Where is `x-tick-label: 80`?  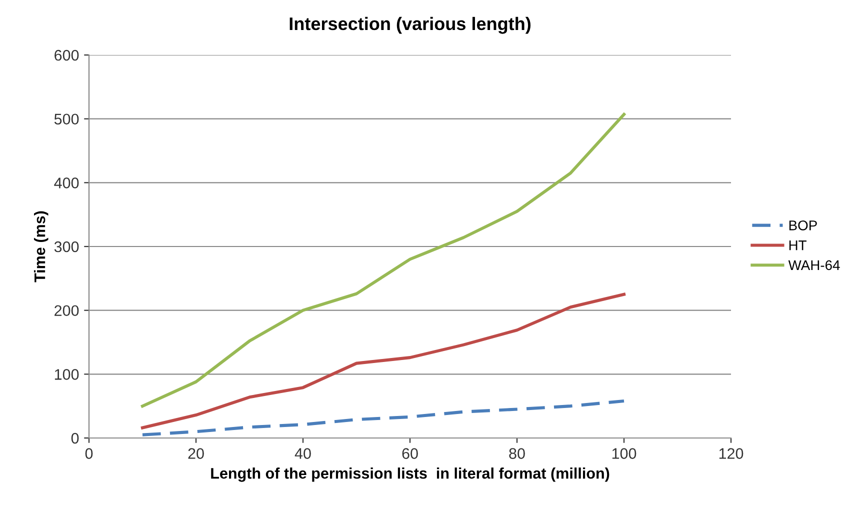
x-tick-label: 80 is located at coordinates (517, 453).